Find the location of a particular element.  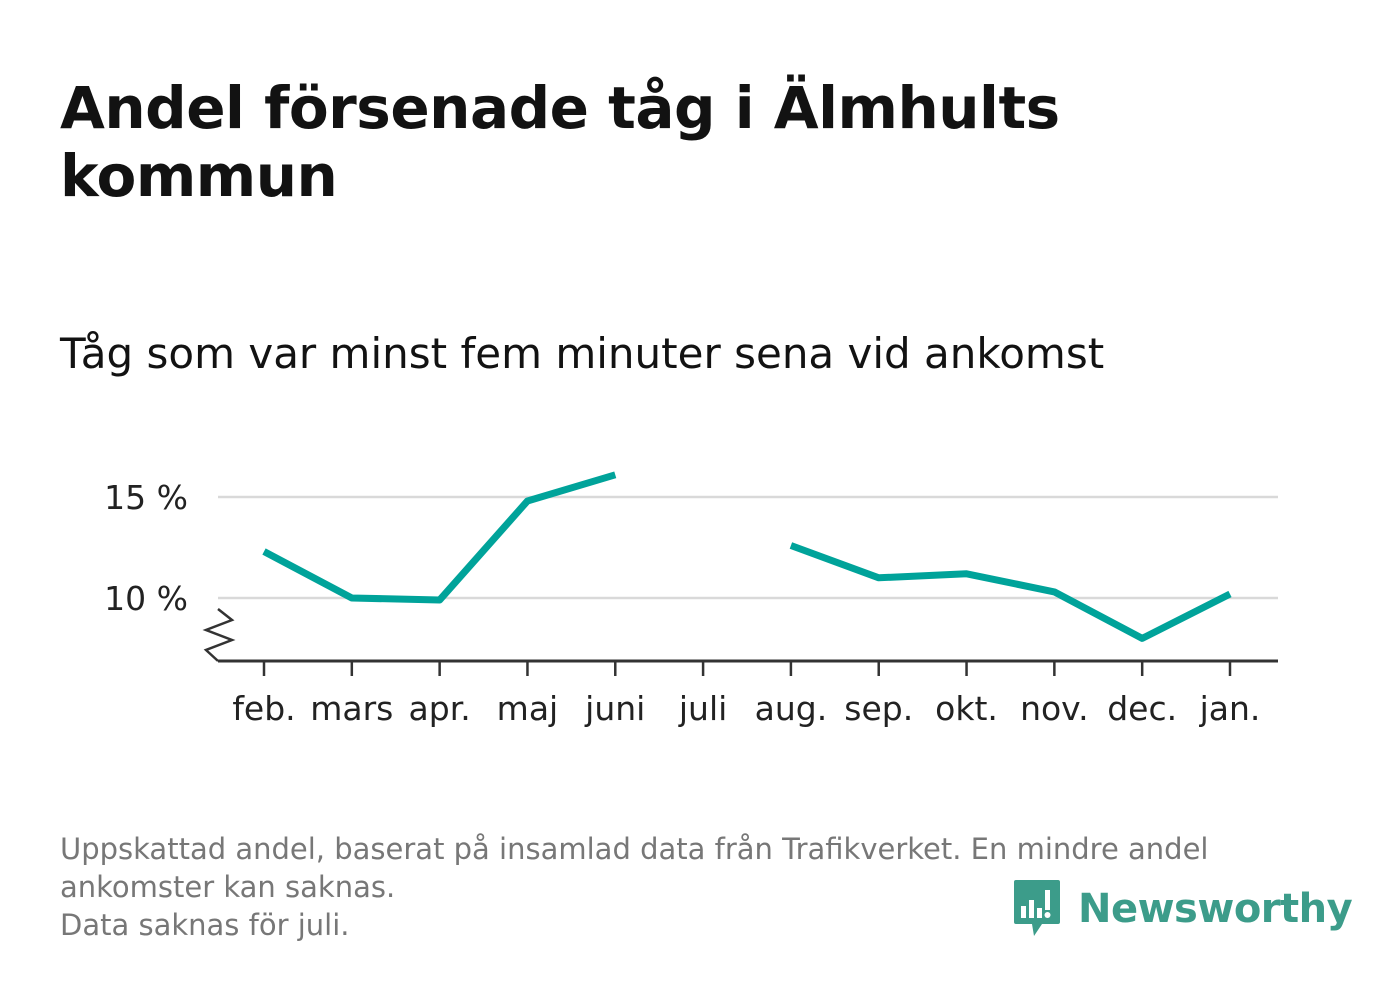

x-tick-label: apr. is located at coordinates (440, 708).